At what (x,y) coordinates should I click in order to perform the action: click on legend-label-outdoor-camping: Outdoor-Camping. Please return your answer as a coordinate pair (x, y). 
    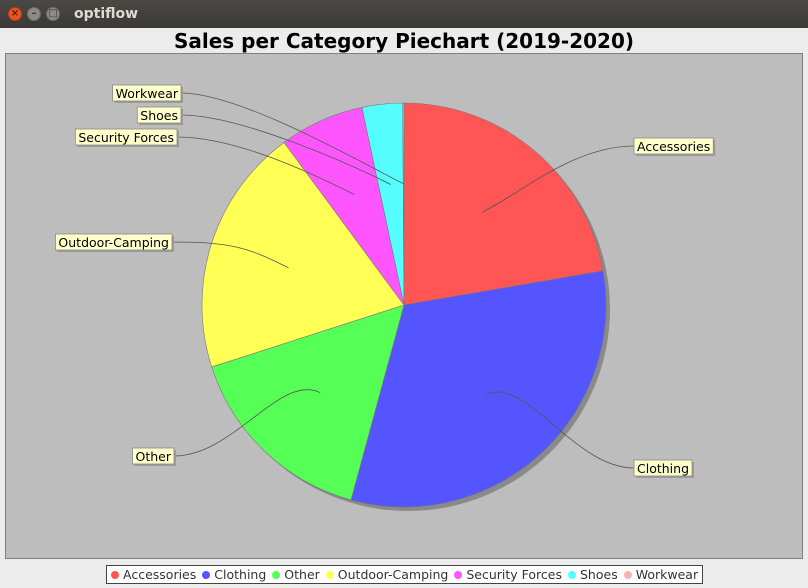
    Looking at the image, I should click on (393, 574).